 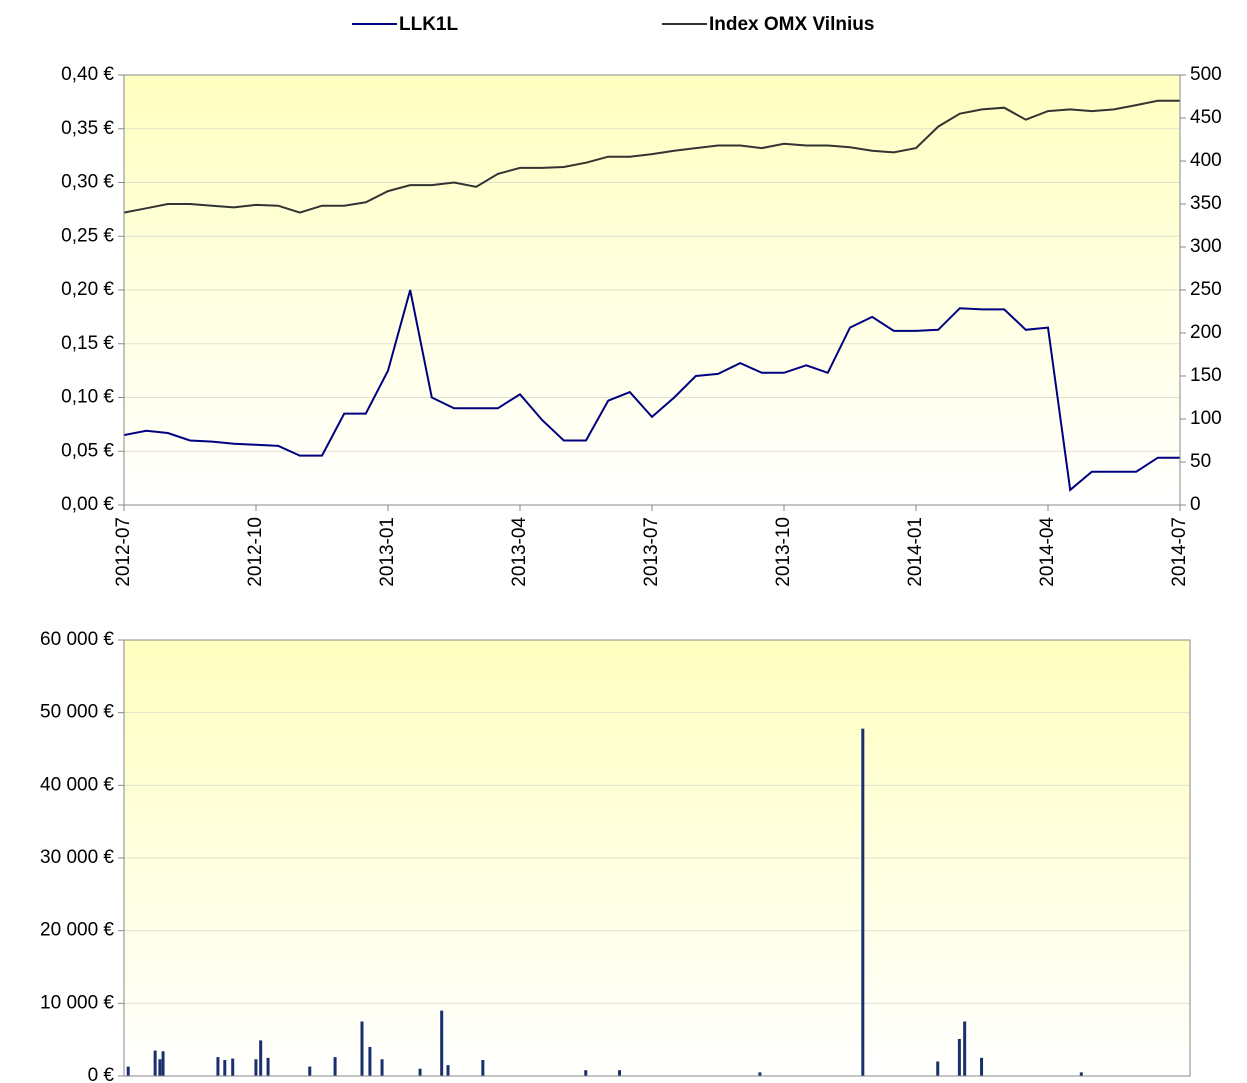 What do you see at coordinates (1206, 160) in the screenshot?
I see `y2-tick-label: 400` at bounding box center [1206, 160].